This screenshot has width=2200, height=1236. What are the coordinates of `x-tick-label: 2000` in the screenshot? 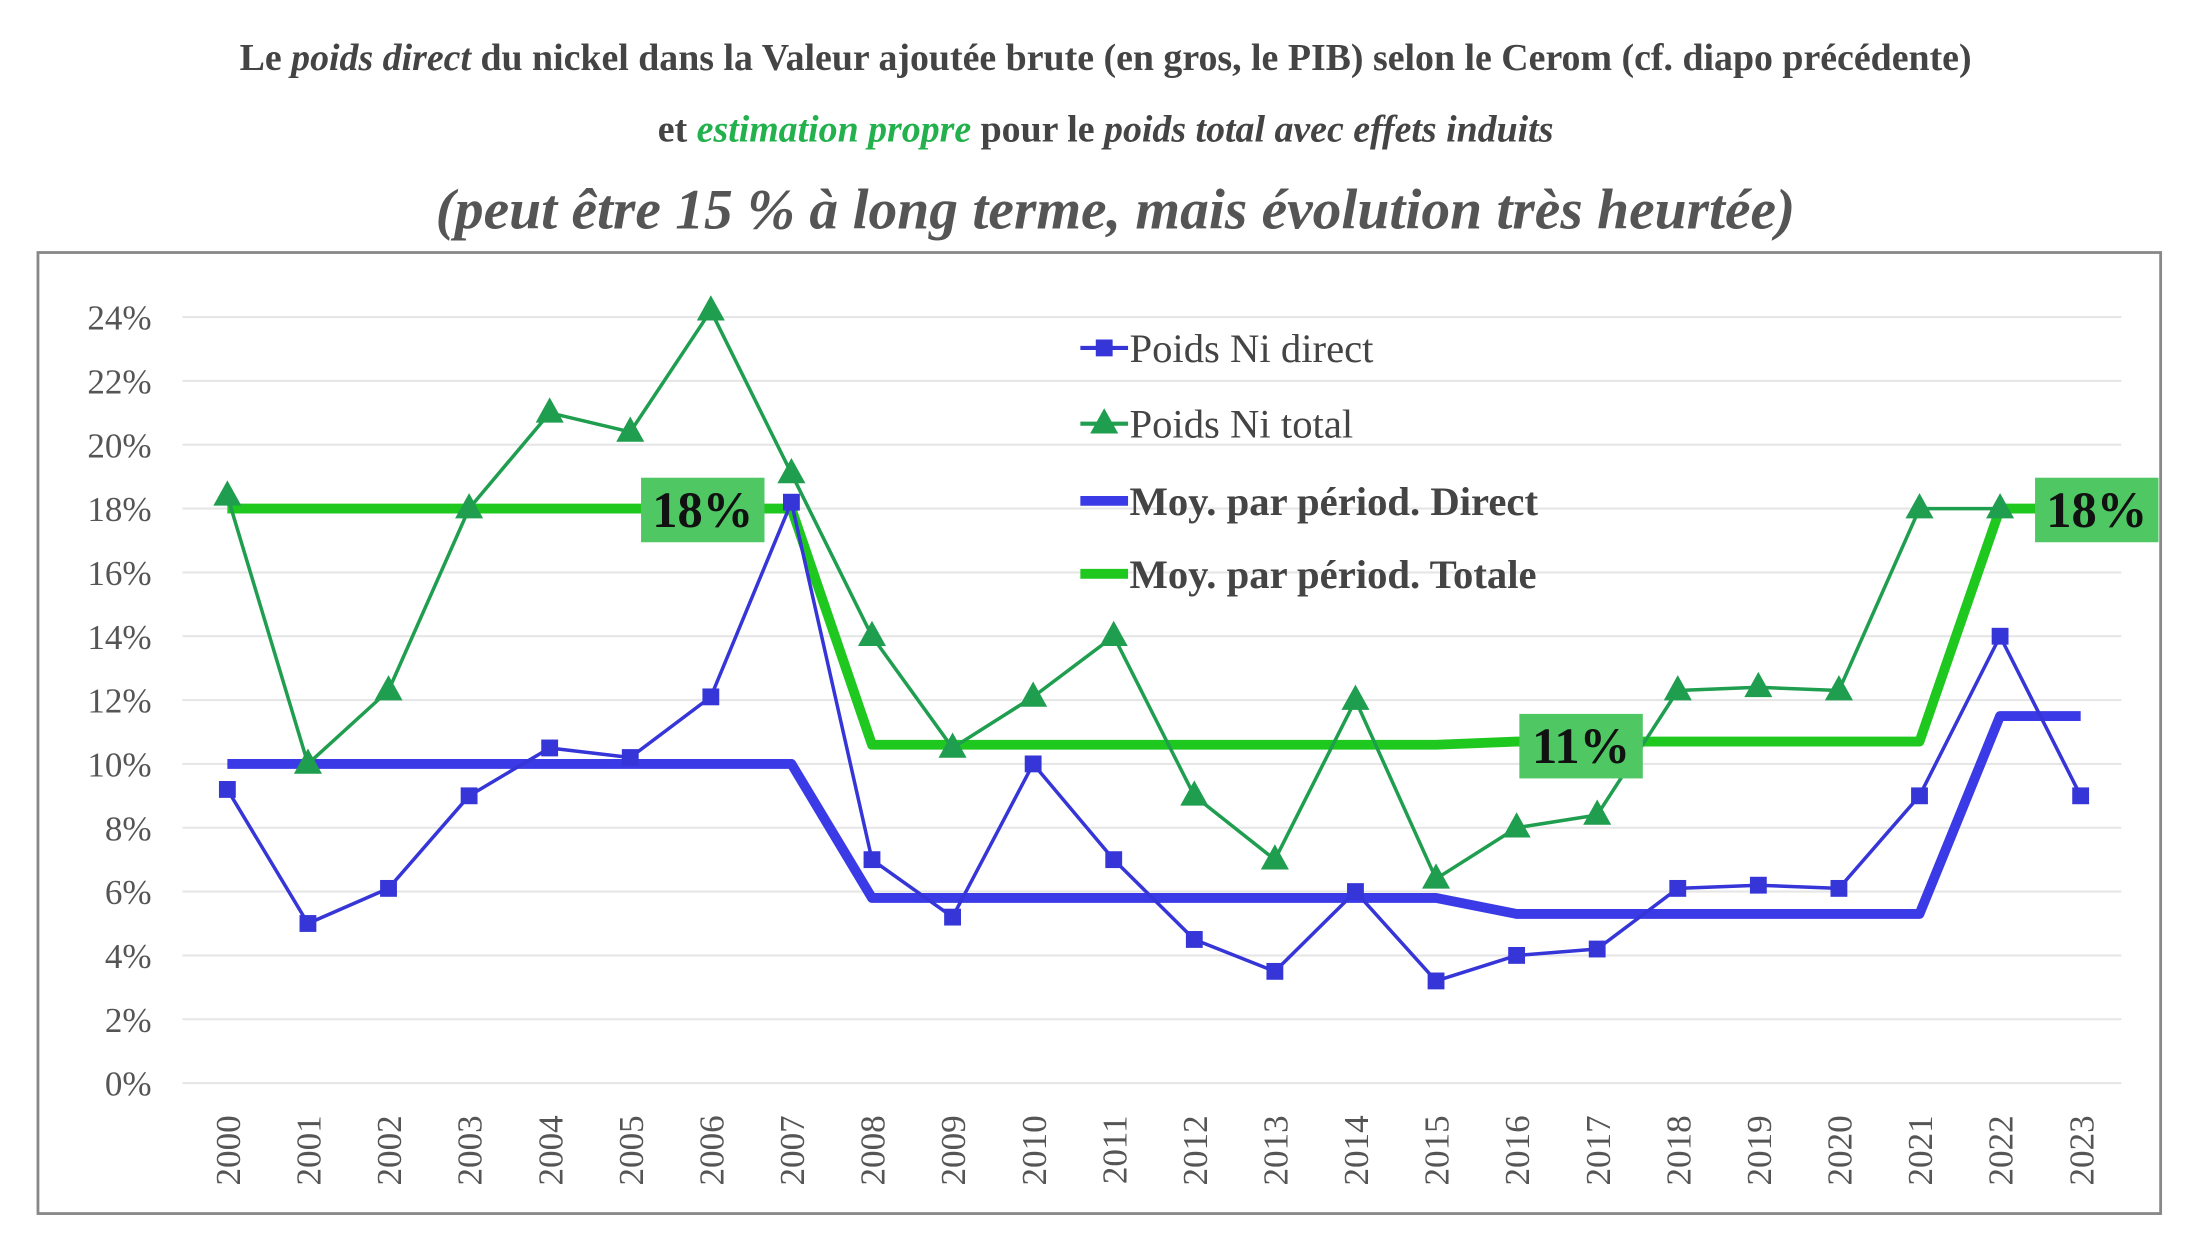 It's located at (228, 1150).